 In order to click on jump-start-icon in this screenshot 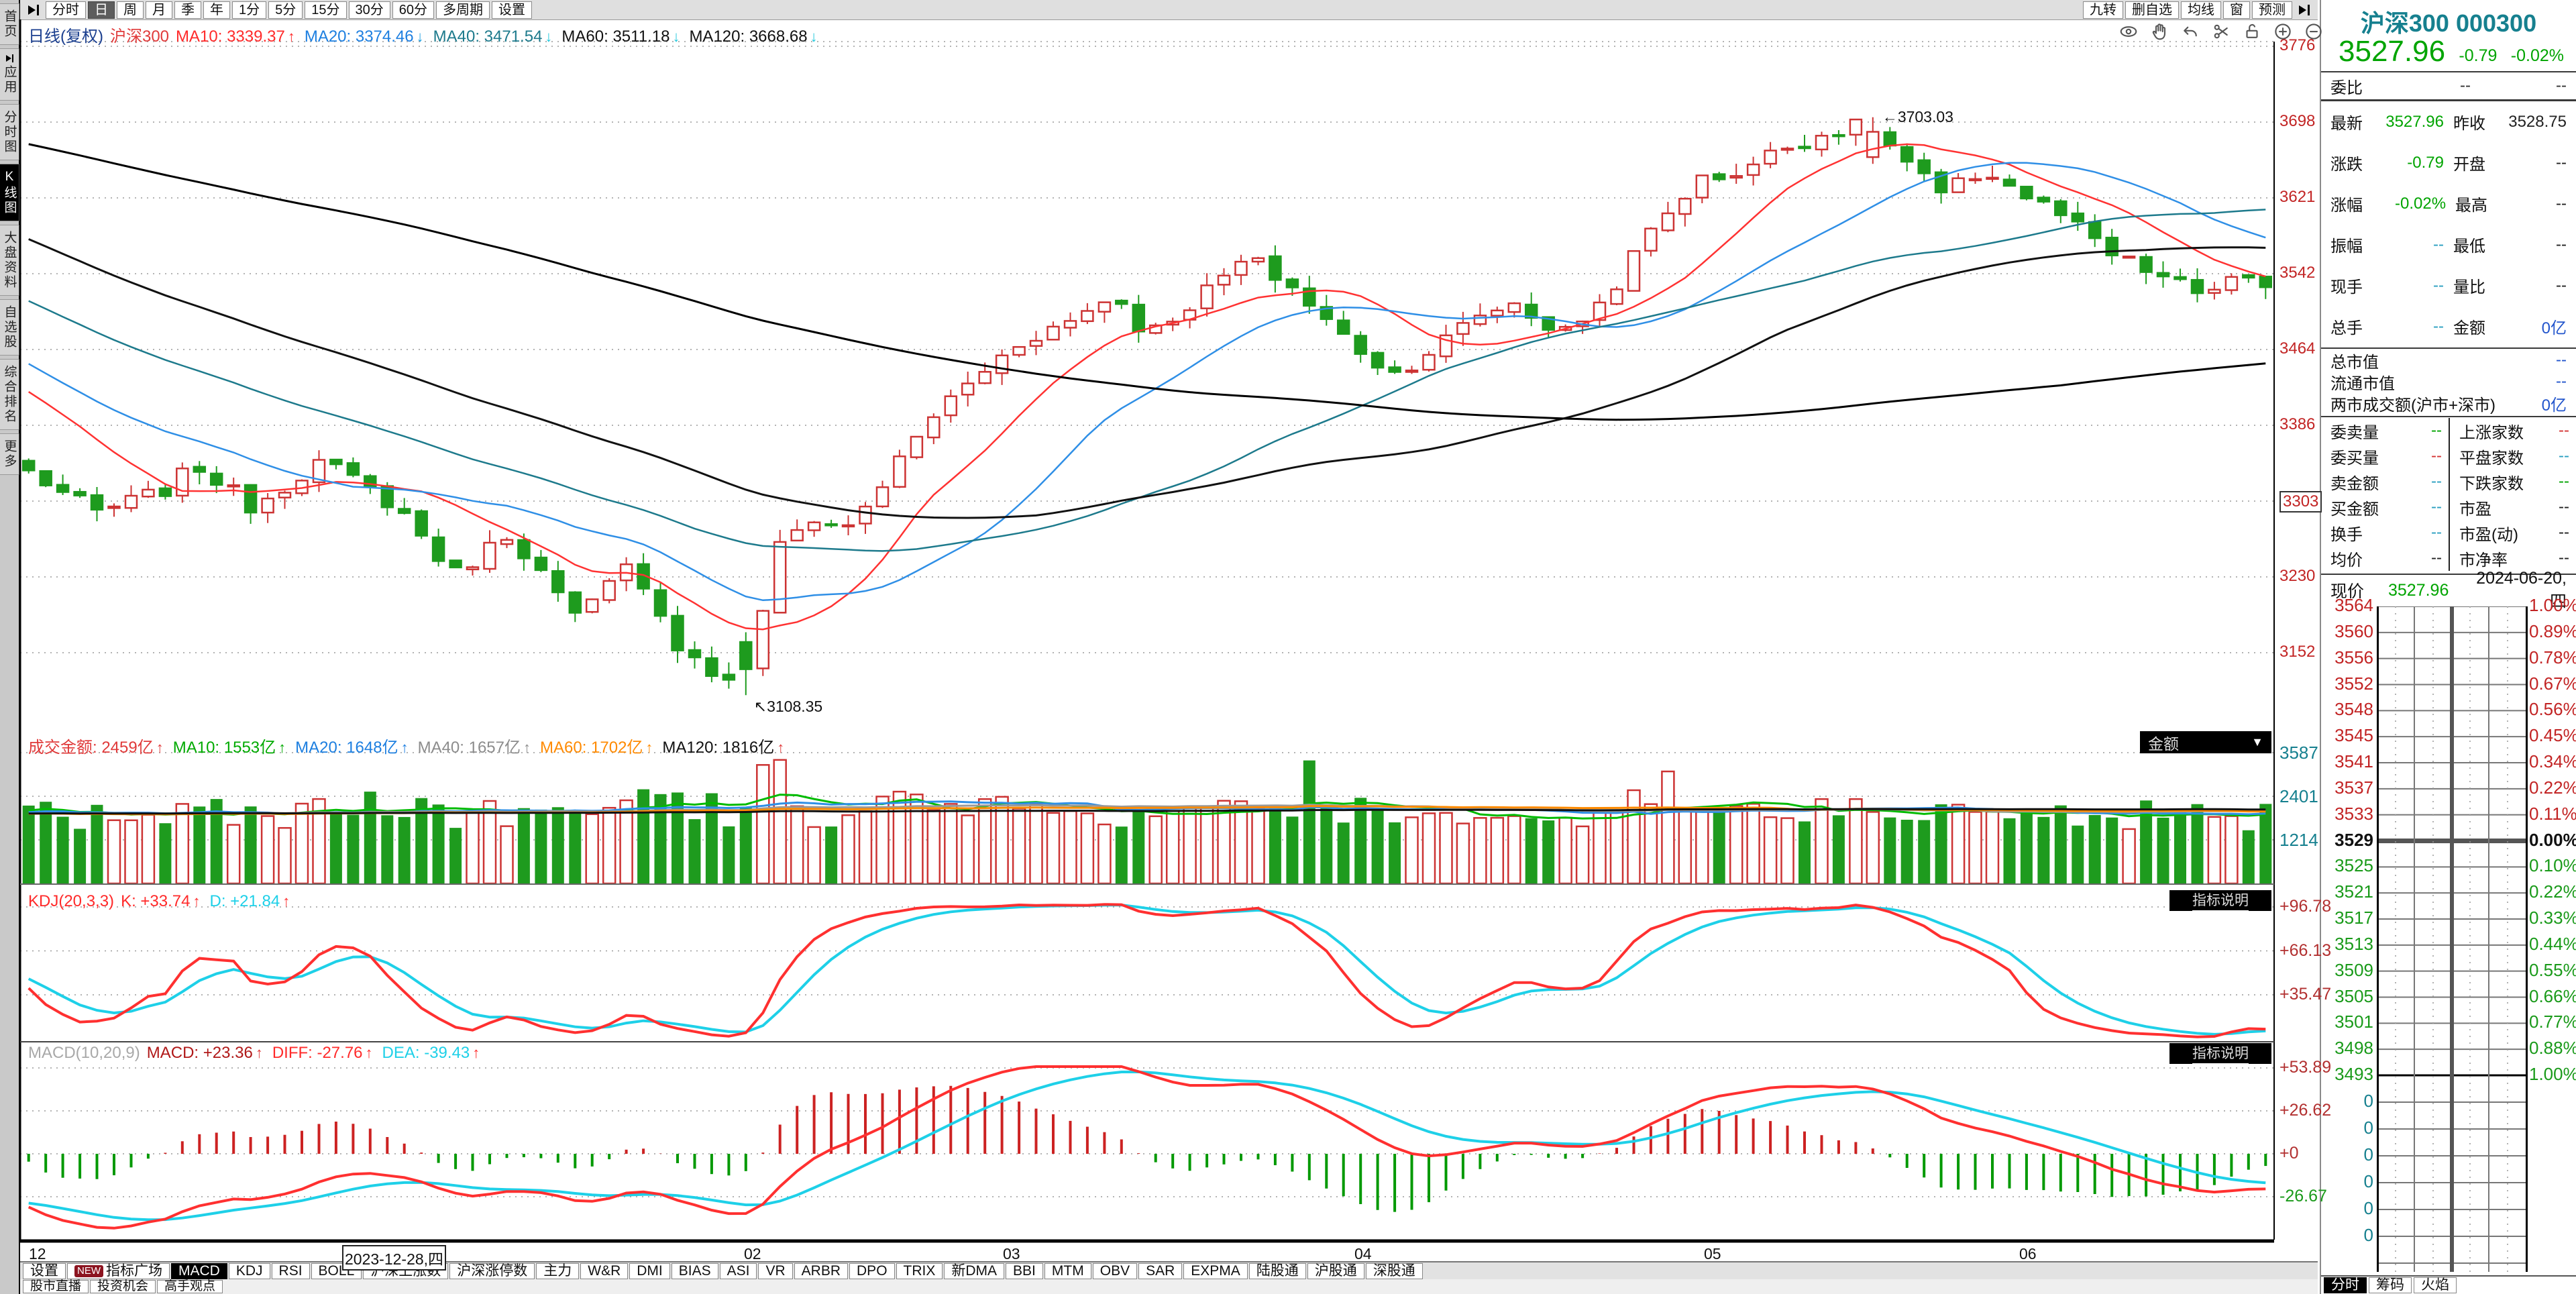, I will do `click(33, 9)`.